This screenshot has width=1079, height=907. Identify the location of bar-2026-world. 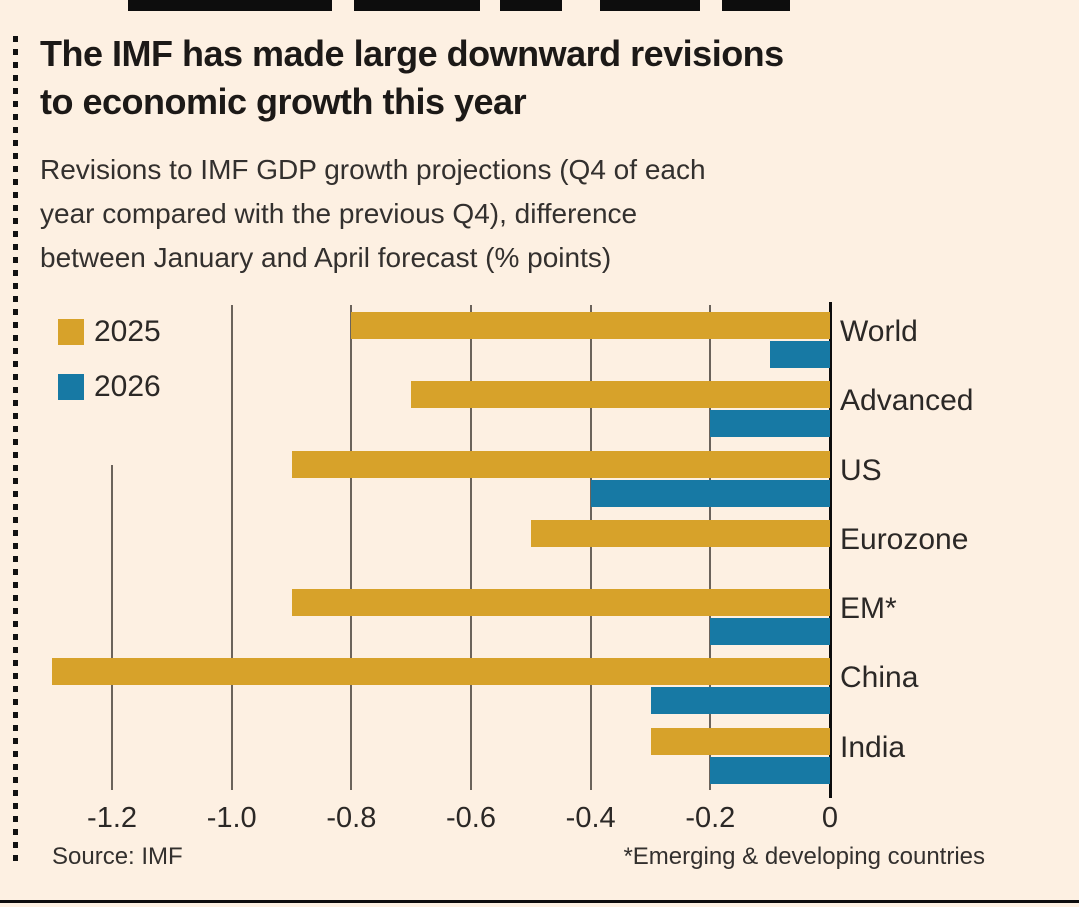
(800, 354).